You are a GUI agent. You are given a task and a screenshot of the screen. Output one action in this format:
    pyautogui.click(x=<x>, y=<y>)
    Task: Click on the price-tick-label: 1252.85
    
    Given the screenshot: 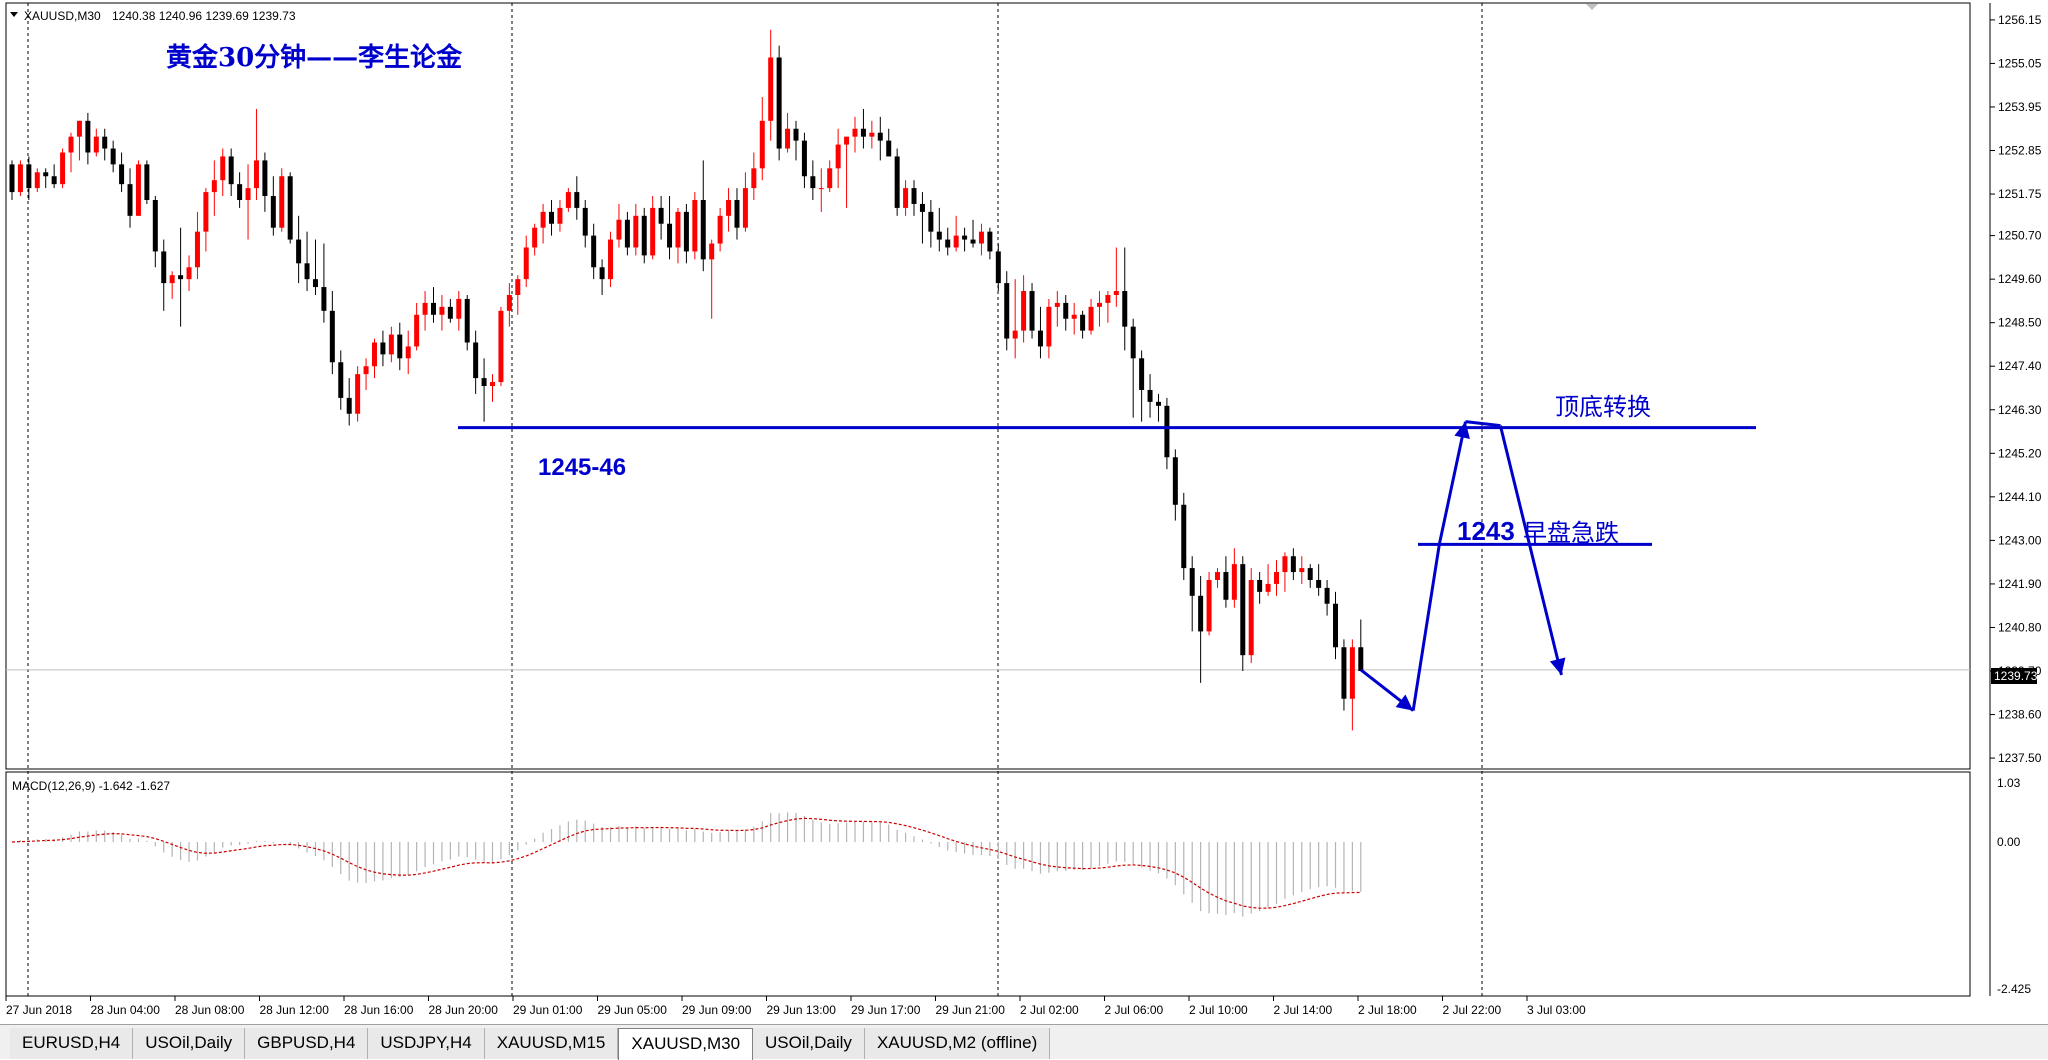 What is the action you would take?
    pyautogui.click(x=2020, y=151)
    